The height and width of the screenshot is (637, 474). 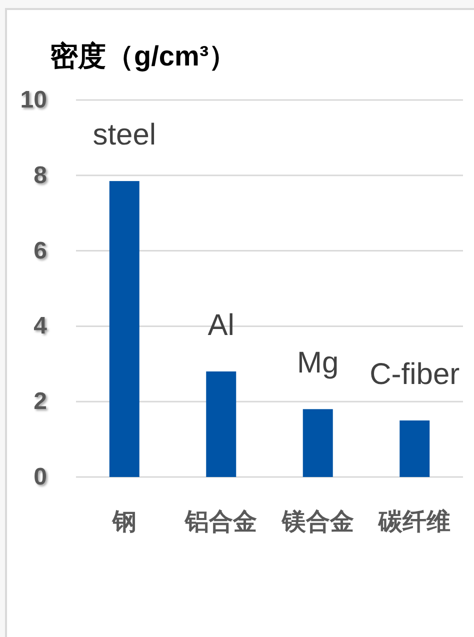 I want to click on x-tick-label: 铝合金, so click(x=221, y=522).